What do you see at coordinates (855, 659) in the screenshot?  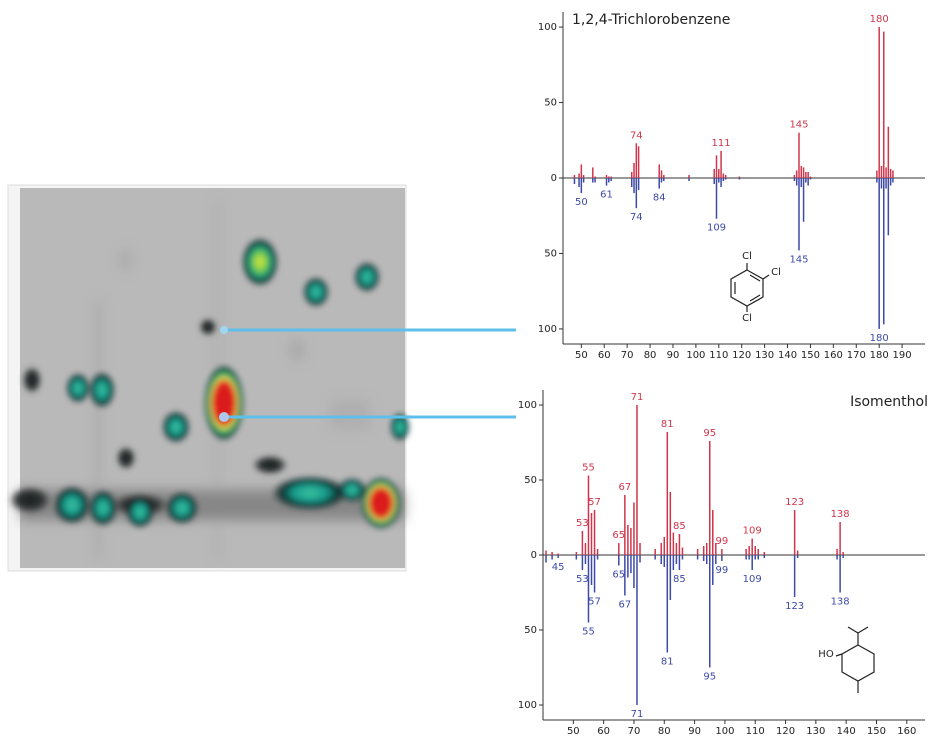 I see `structure-isomenthol` at bounding box center [855, 659].